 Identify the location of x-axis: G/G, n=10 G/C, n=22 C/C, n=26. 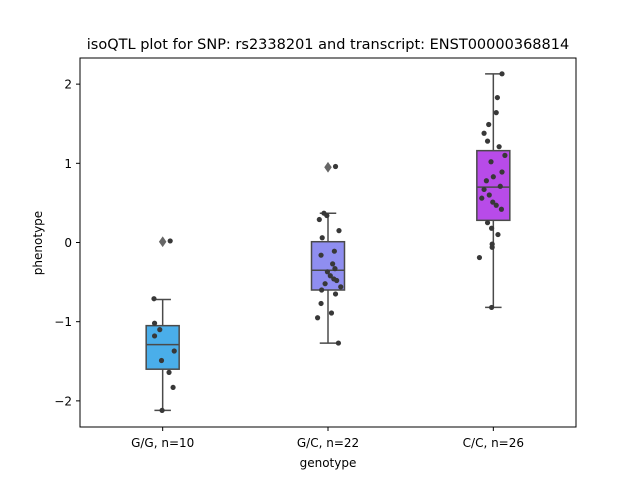
(327, 438).